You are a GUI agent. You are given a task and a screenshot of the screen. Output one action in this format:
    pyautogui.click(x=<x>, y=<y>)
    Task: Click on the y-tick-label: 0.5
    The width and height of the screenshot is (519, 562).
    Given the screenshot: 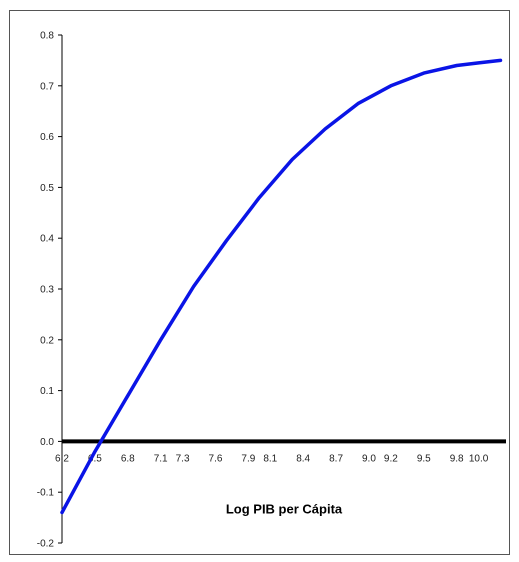 What is the action you would take?
    pyautogui.click(x=47, y=188)
    